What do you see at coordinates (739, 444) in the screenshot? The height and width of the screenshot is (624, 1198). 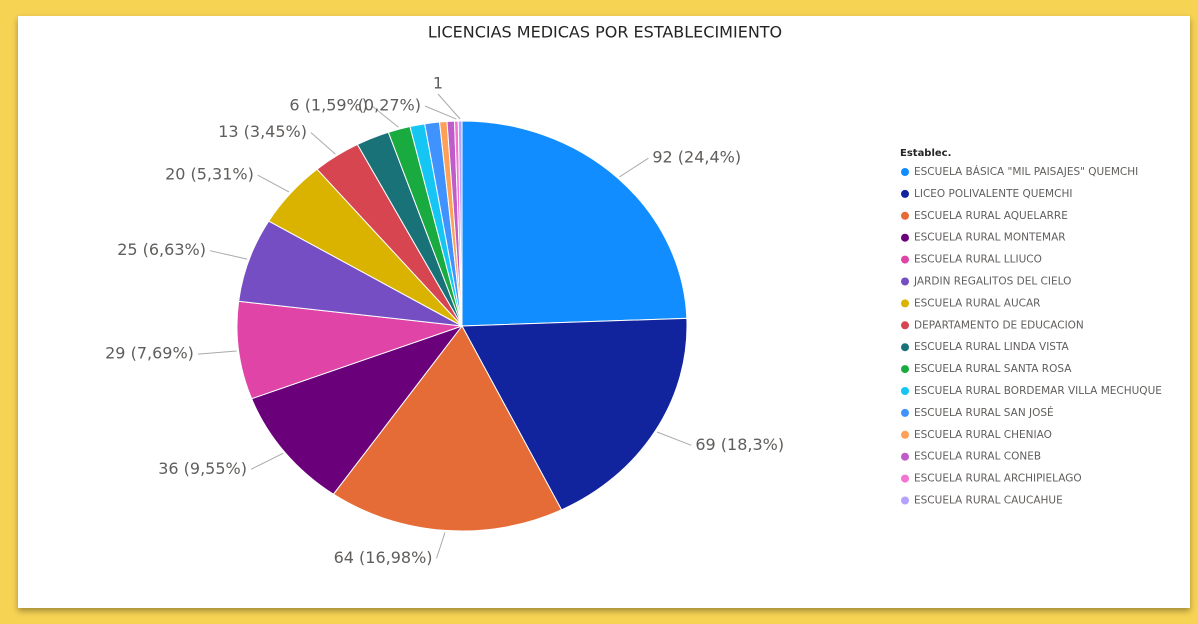 I see `data-label: 69 (18,3%)` at bounding box center [739, 444].